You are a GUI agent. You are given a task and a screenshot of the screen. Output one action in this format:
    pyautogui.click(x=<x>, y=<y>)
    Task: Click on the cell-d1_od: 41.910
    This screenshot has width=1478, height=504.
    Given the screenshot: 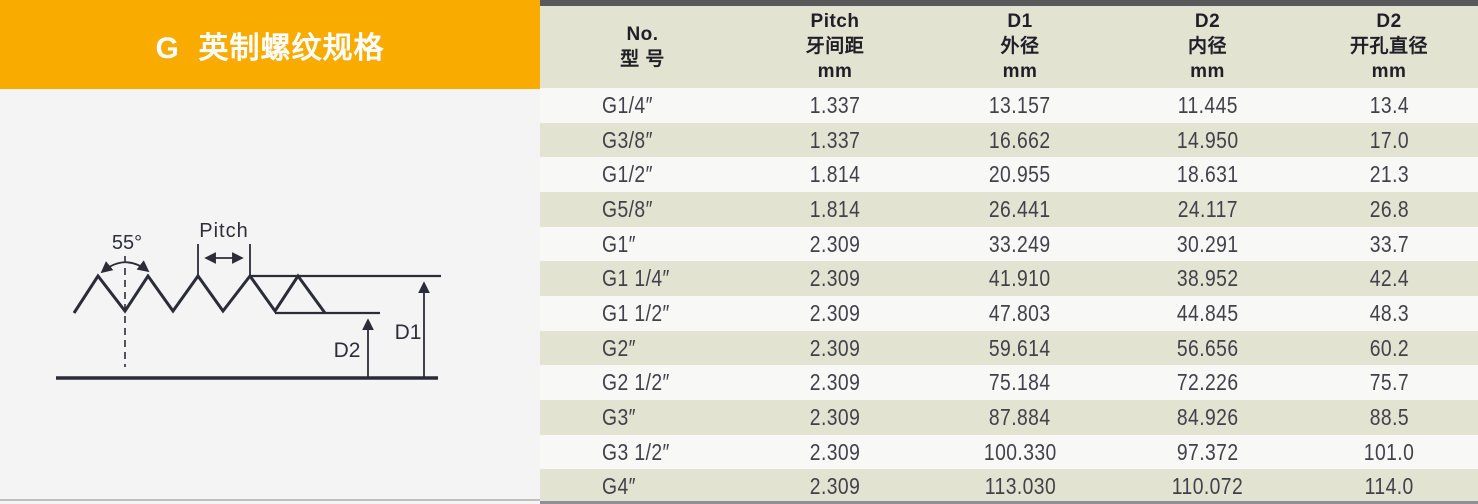 What is the action you would take?
    pyautogui.click(x=1020, y=278)
    